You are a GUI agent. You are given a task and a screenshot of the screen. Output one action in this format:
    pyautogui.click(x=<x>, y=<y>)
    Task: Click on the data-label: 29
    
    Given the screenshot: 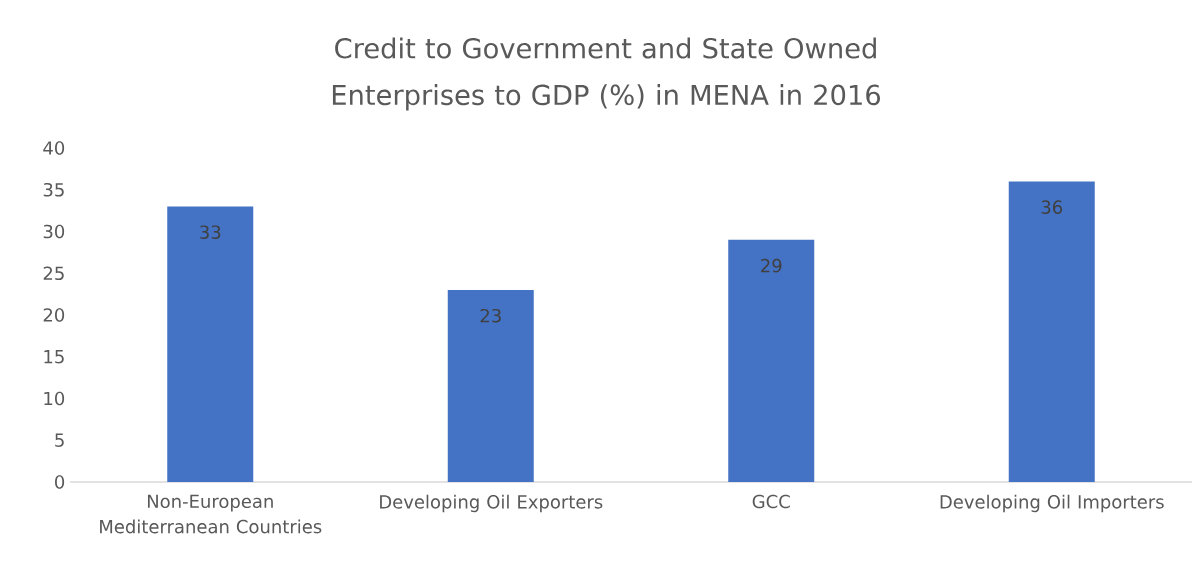 What is the action you would take?
    pyautogui.click(x=771, y=265)
    